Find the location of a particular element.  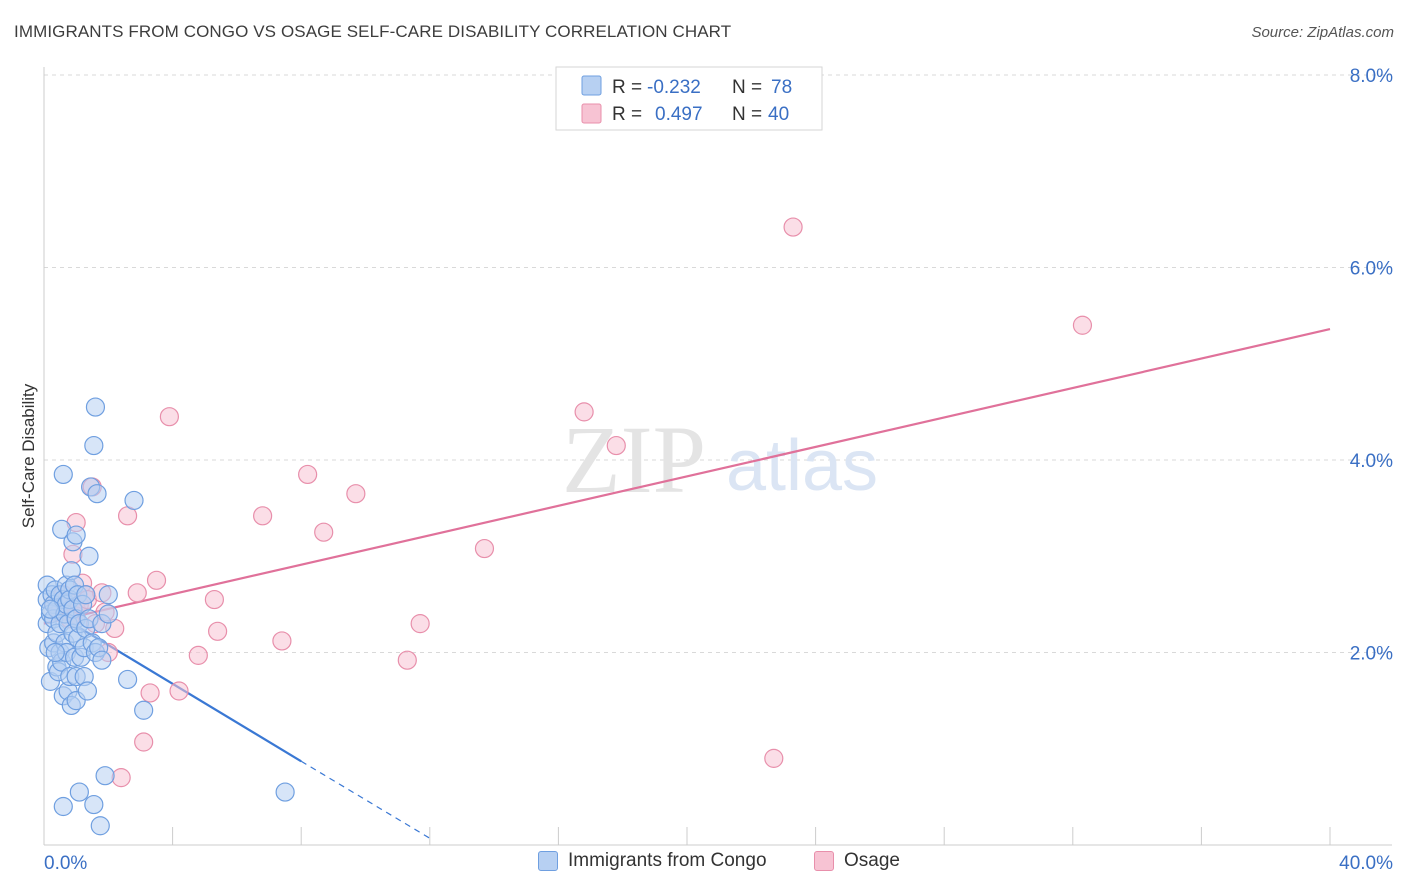

legend-r-value-1: -0.232 is located at coordinates (674, 87).